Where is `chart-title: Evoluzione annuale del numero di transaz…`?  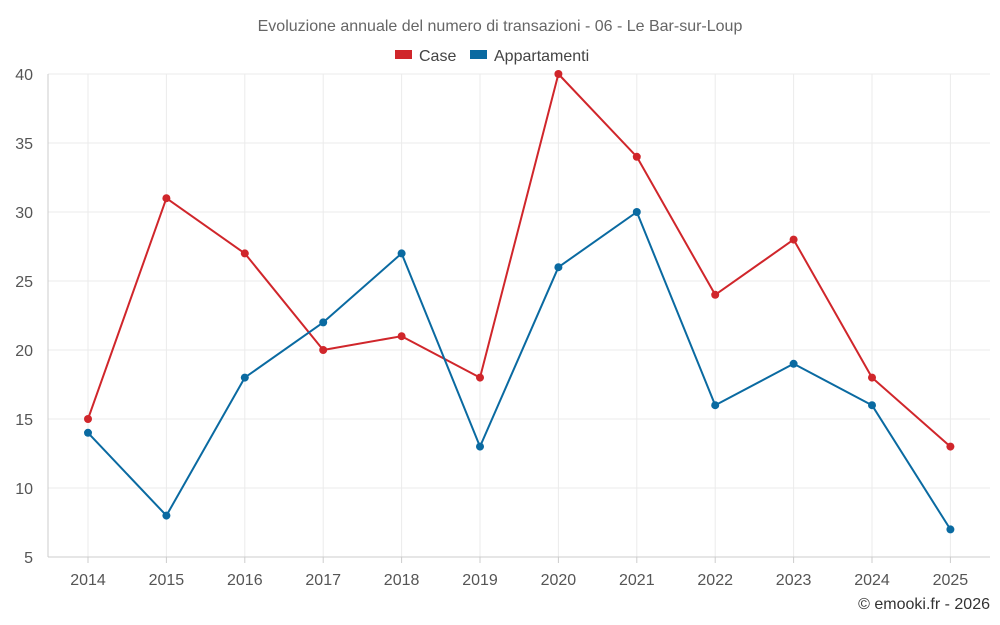 chart-title: Evoluzione annuale del numero di transaz… is located at coordinates (500, 26).